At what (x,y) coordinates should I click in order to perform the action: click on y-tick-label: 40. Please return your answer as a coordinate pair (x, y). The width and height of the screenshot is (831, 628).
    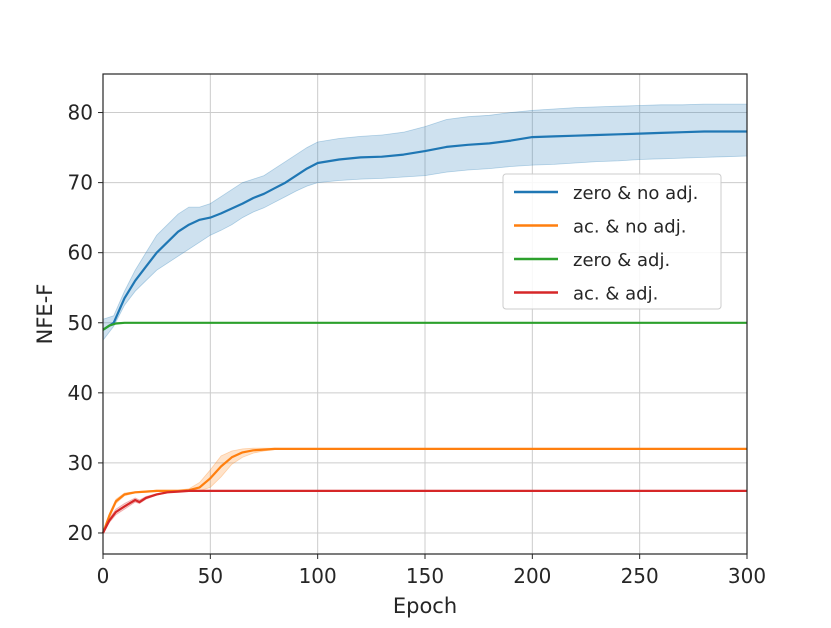
    Looking at the image, I should click on (80, 393).